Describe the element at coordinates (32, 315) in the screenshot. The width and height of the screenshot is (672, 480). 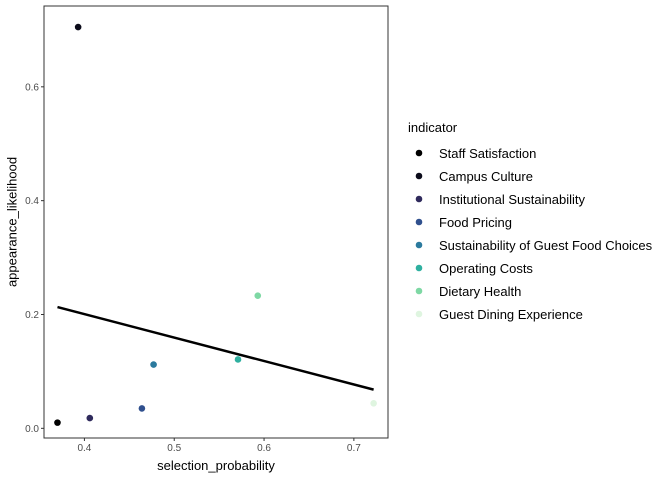
I see `y-tick-label: 0.2` at that location.